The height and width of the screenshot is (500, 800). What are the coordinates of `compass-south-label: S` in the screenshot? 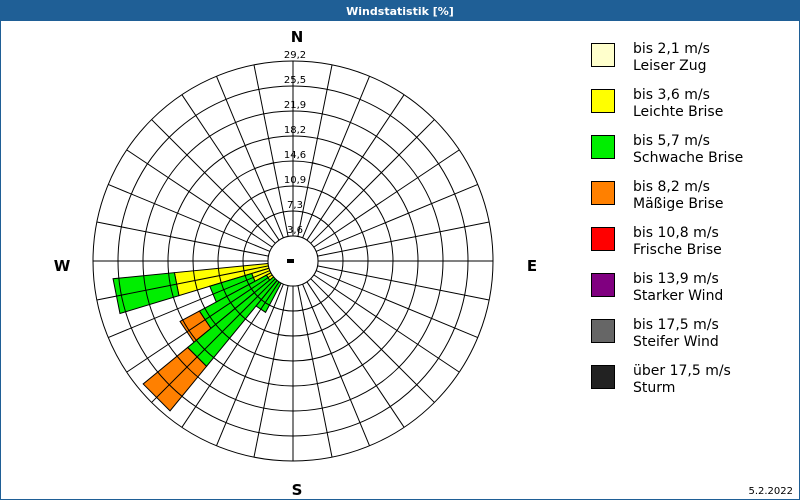 It's located at (297, 490).